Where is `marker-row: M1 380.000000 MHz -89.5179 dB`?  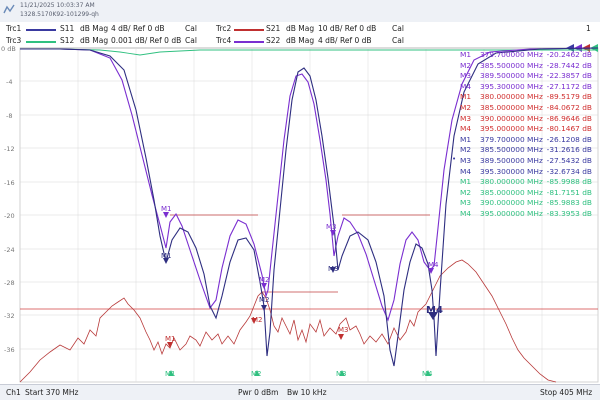
marker-row: M1 380.000000 MHz -89.5179 dB is located at coordinates (523, 97).